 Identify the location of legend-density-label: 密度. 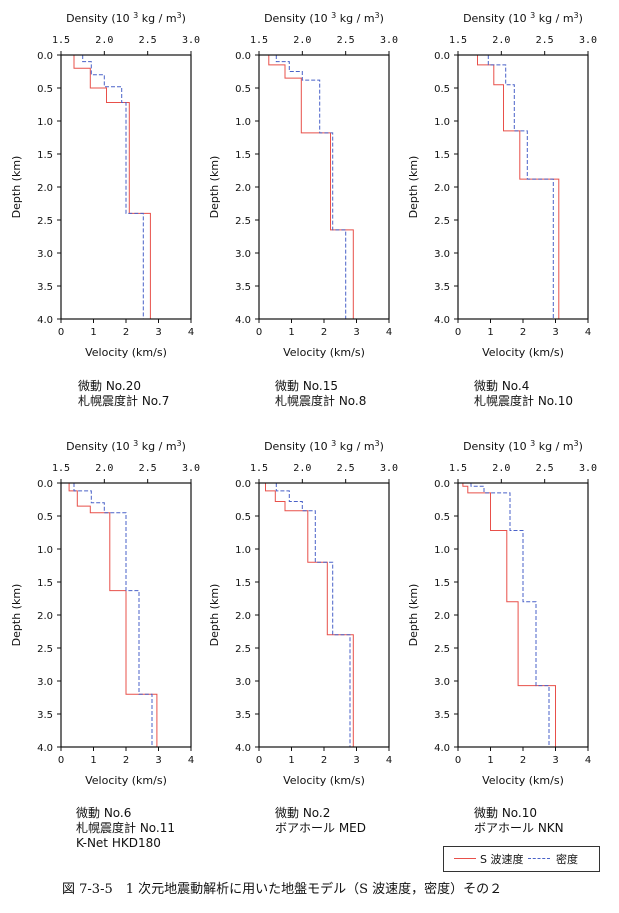
(567, 859).